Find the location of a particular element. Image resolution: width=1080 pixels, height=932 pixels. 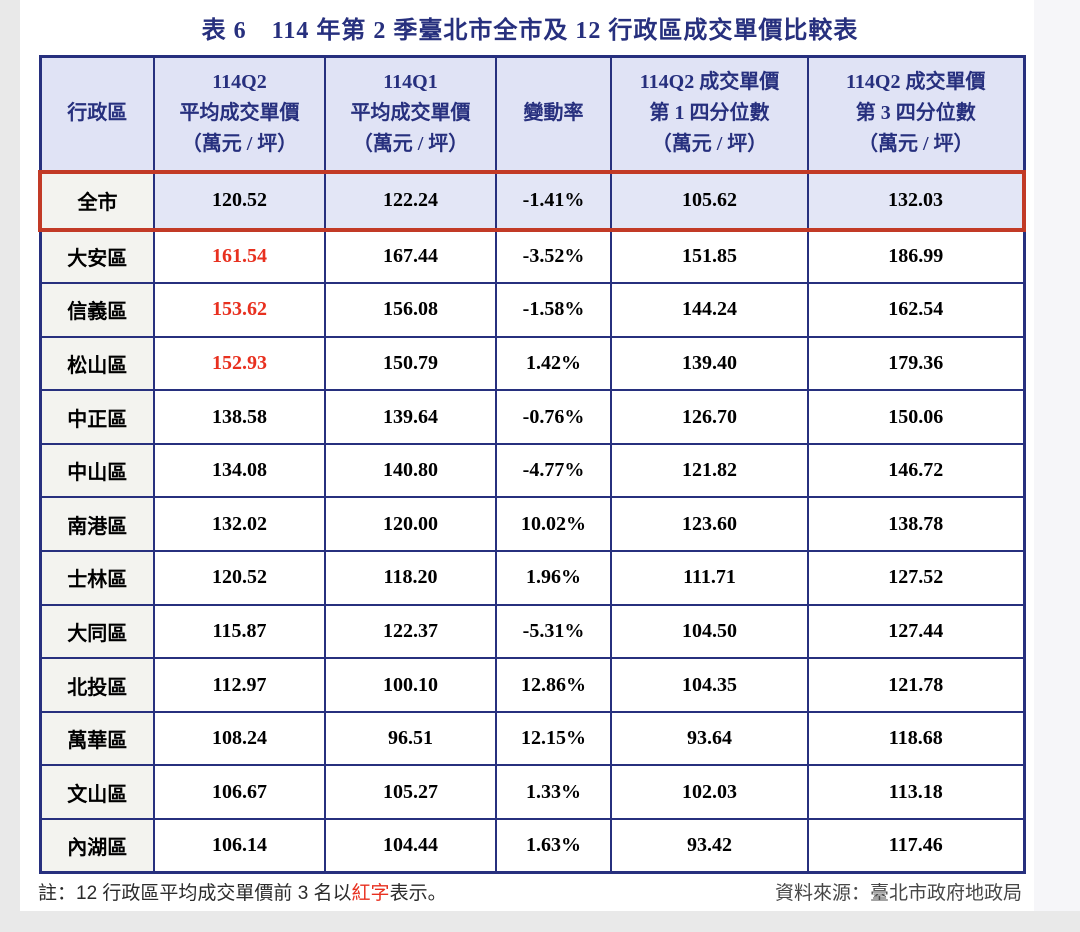

district-row: 大同區 115.87 122.37 -5.31% 104.50 127.44 is located at coordinates (532, 631).